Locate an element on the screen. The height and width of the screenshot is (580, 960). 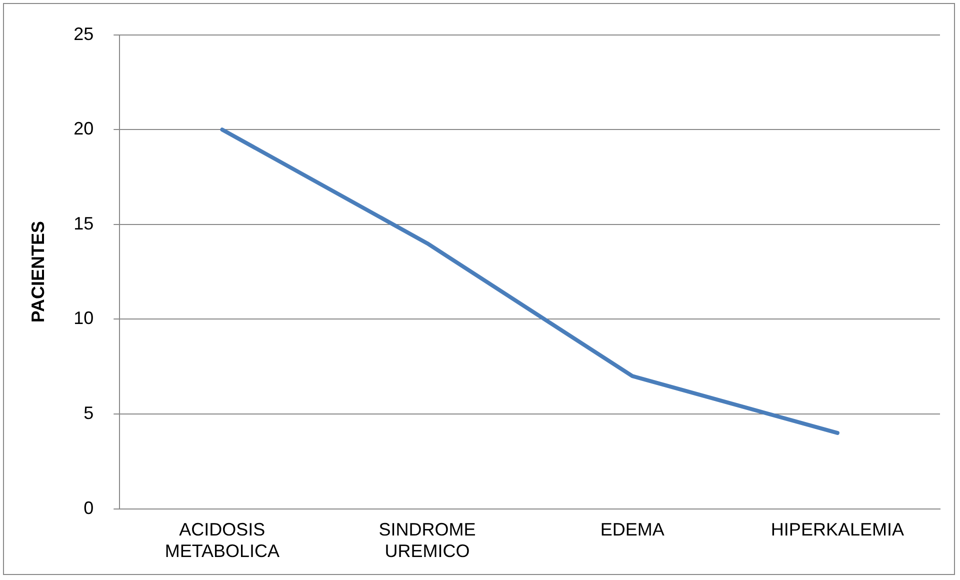
x-tick-label: EDEMA is located at coordinates (632, 530).